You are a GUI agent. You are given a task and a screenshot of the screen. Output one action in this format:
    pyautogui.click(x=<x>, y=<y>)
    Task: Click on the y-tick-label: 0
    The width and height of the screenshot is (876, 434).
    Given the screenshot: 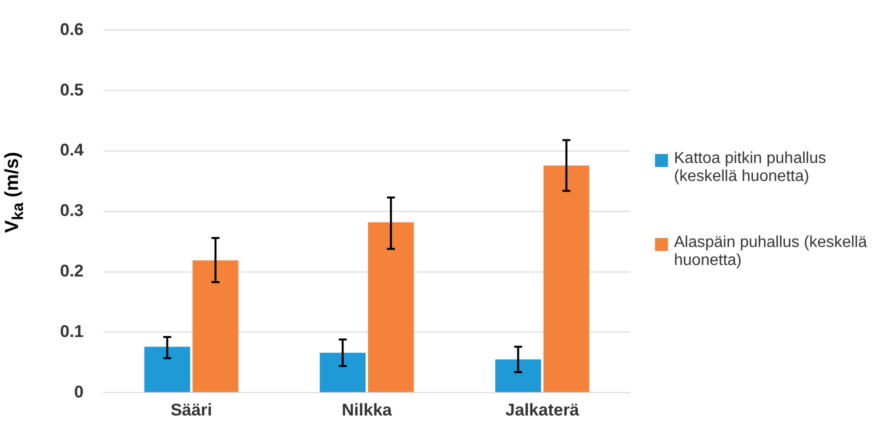 What is the action you would take?
    pyautogui.click(x=79, y=392)
    